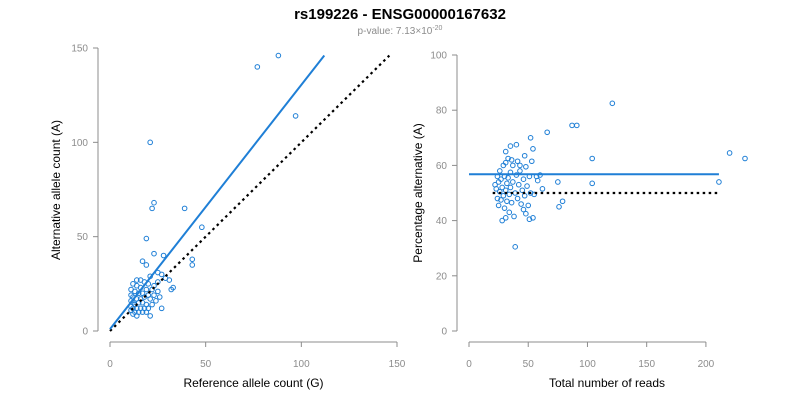 This screenshot has height=400, width=800. I want to click on x-axis-title: Reference allele count (G), so click(253, 383).